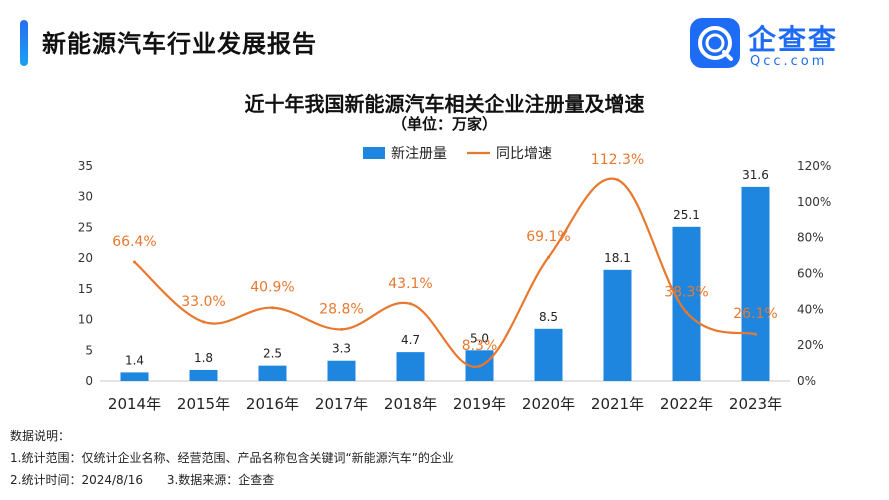 The image size is (889, 500). I want to click on x-tick-label: 2020年, so click(548, 404).